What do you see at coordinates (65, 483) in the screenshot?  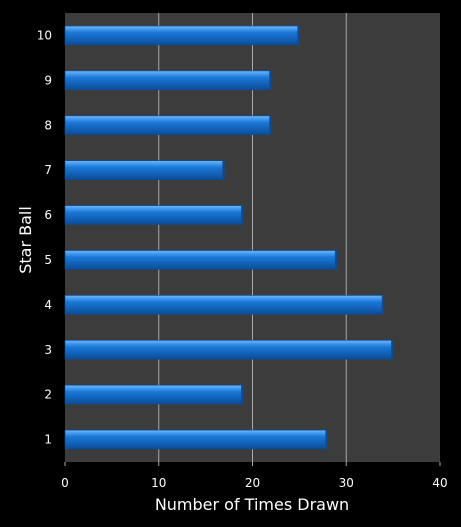 I see `x-tick-label: 0` at bounding box center [65, 483].